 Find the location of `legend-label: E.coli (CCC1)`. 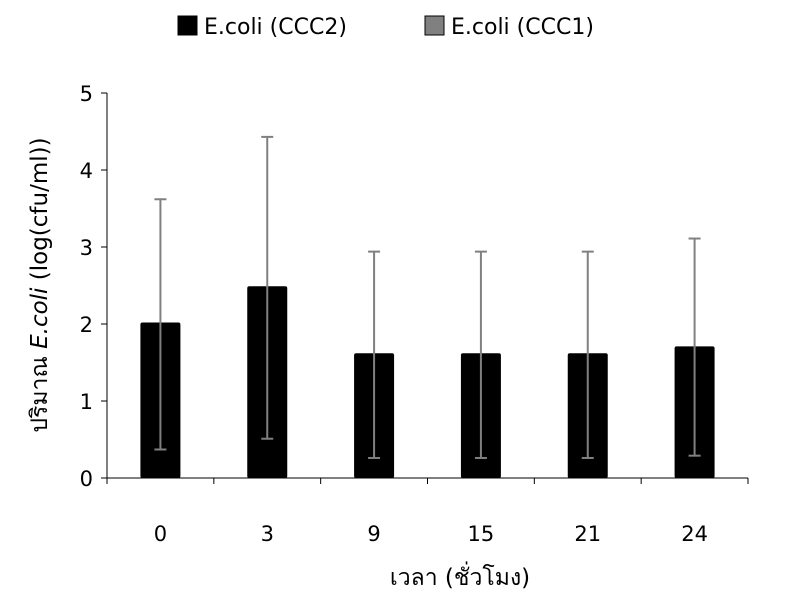

legend-label: E.coli (CCC1) is located at coordinates (522, 27).